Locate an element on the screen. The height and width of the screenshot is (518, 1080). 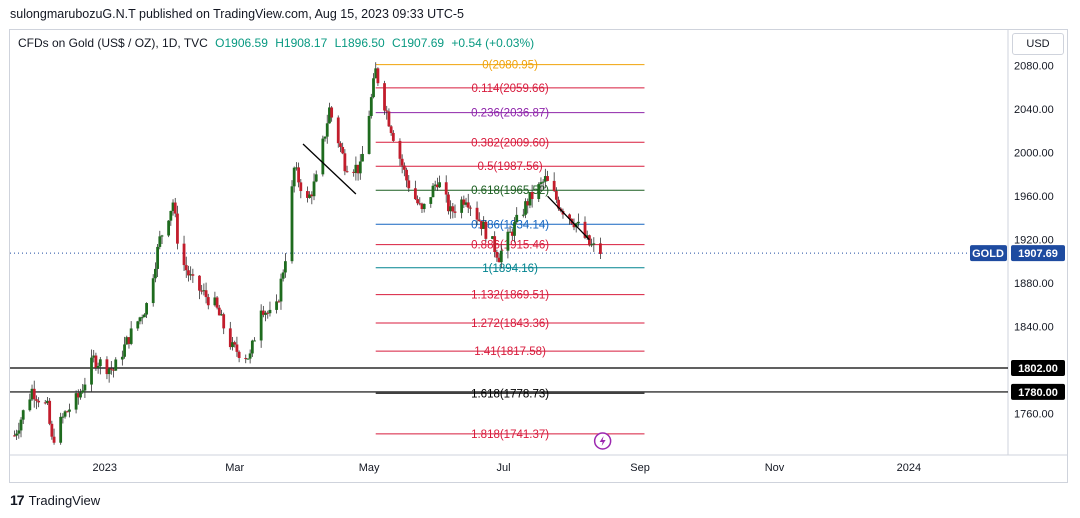
level-price-tag is located at coordinates (1038, 368).